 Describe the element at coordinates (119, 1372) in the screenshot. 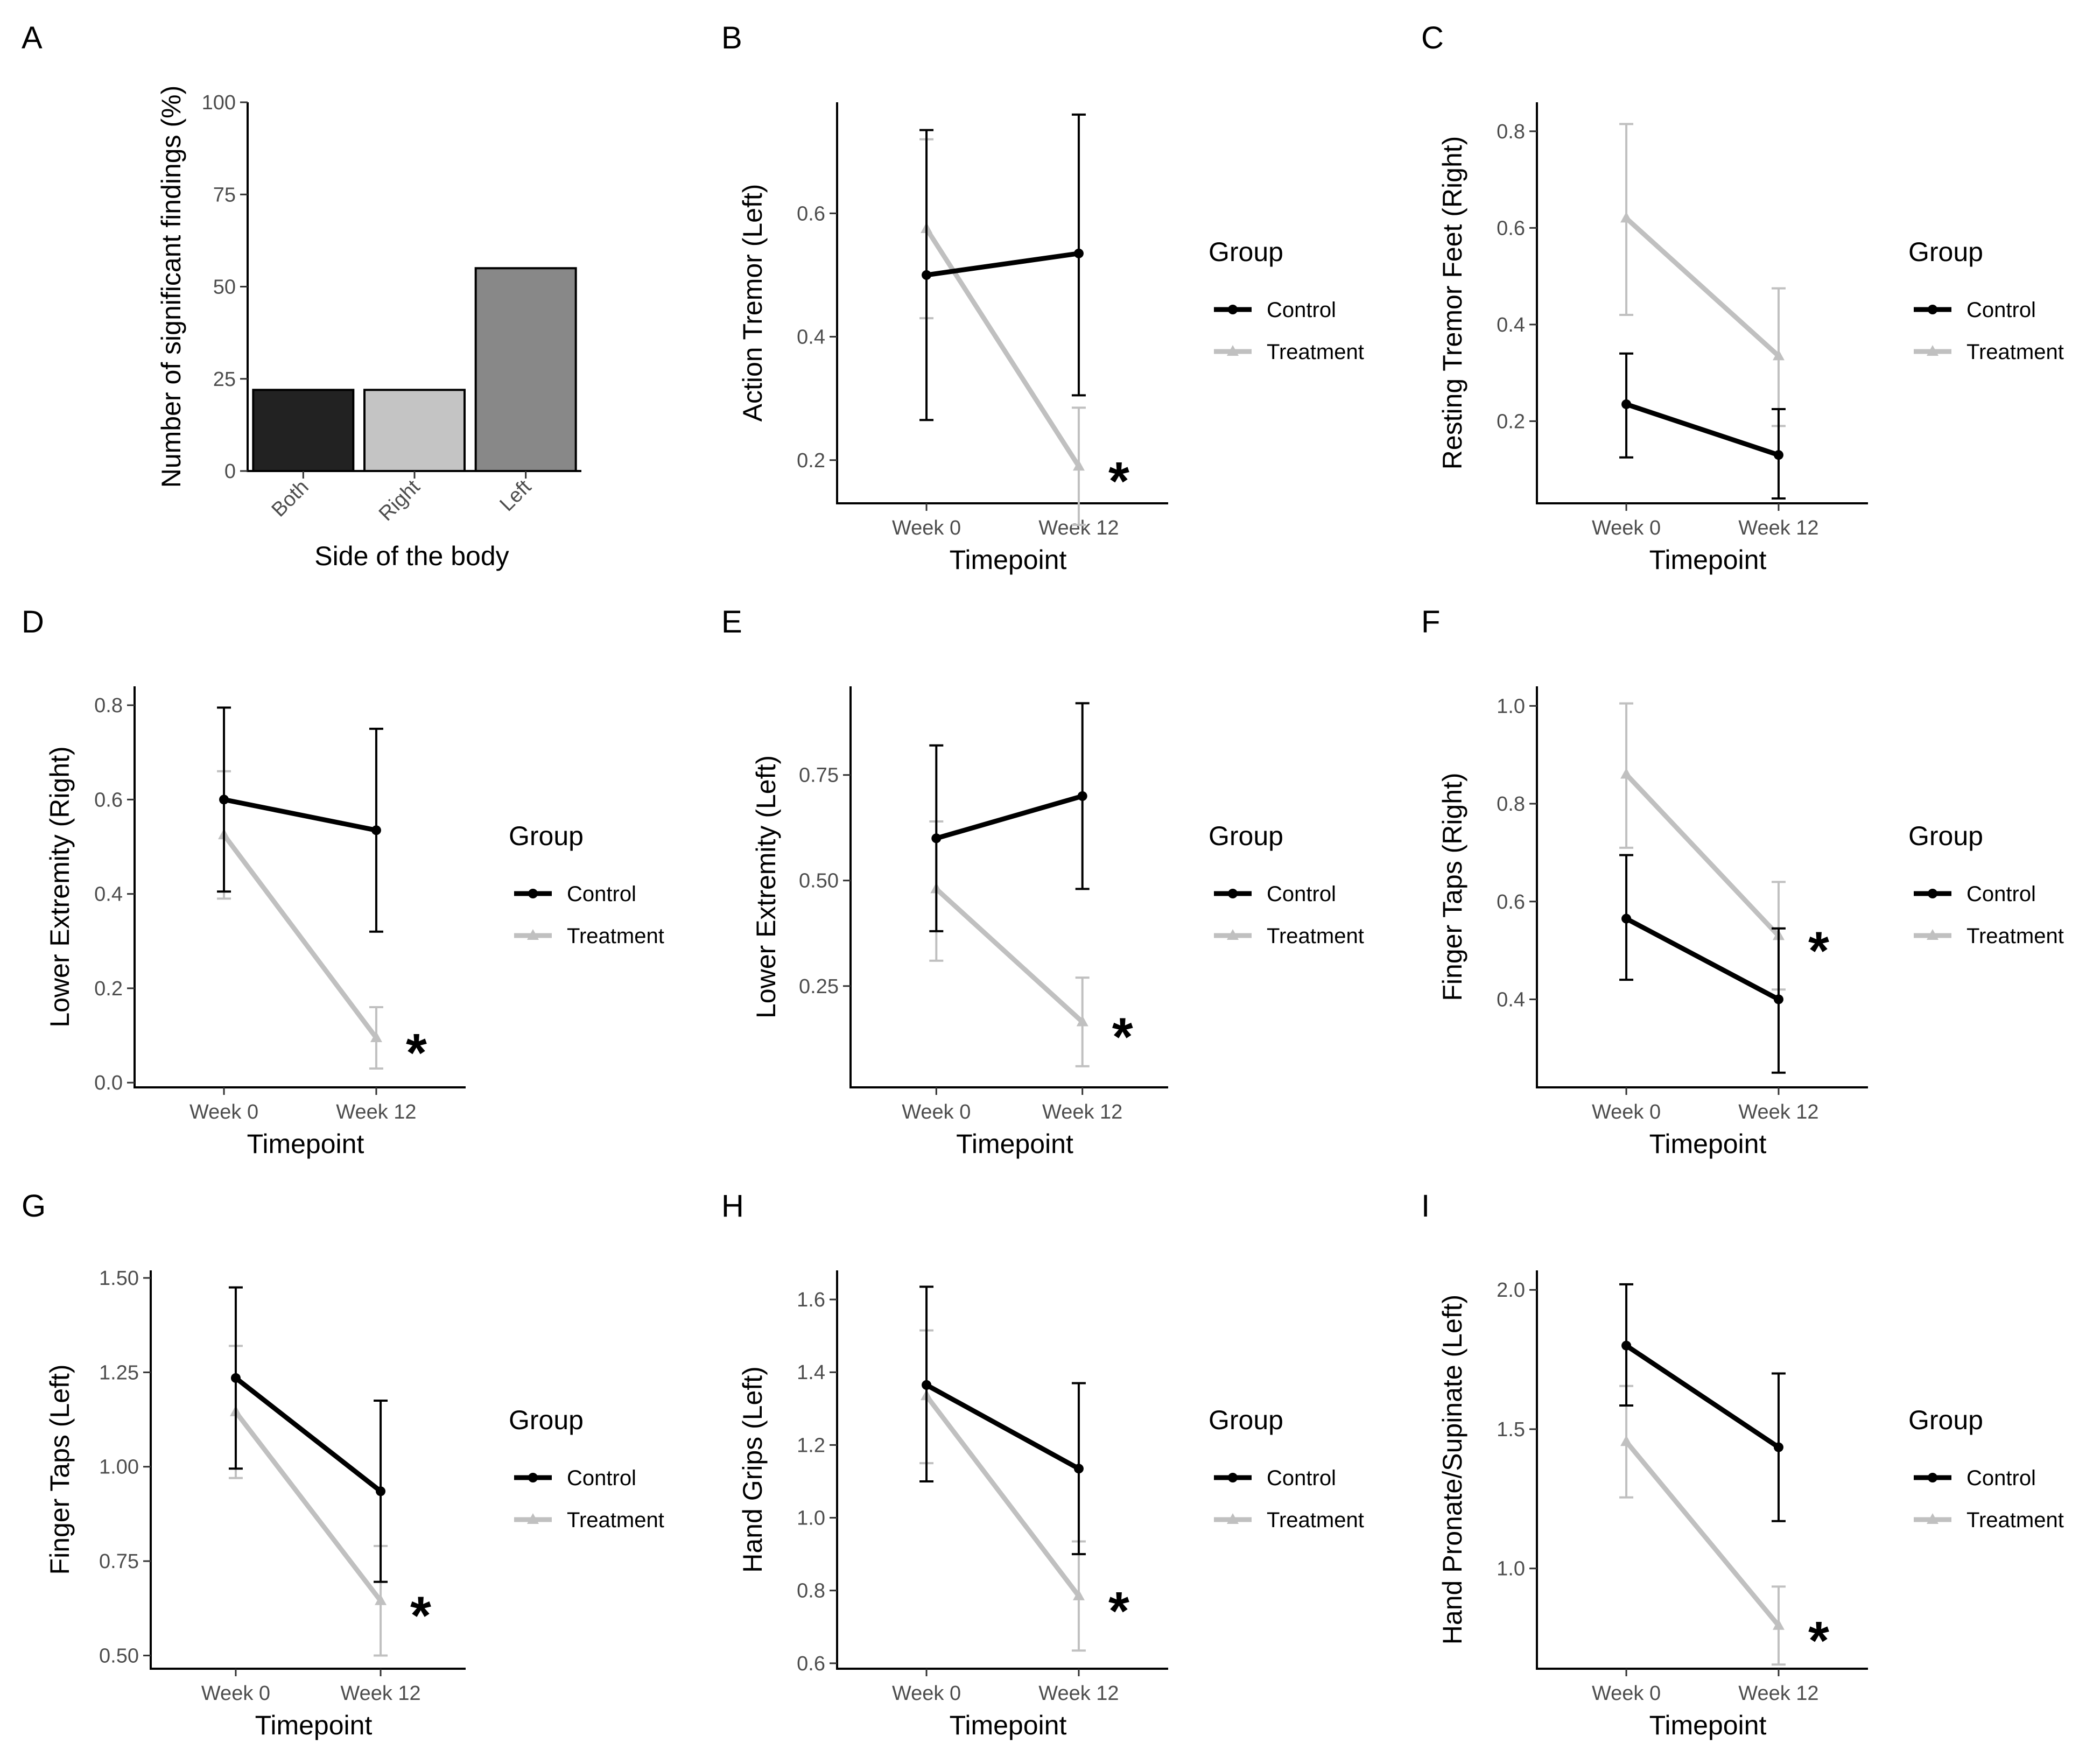

I see `y-tick-label: 1.25` at that location.